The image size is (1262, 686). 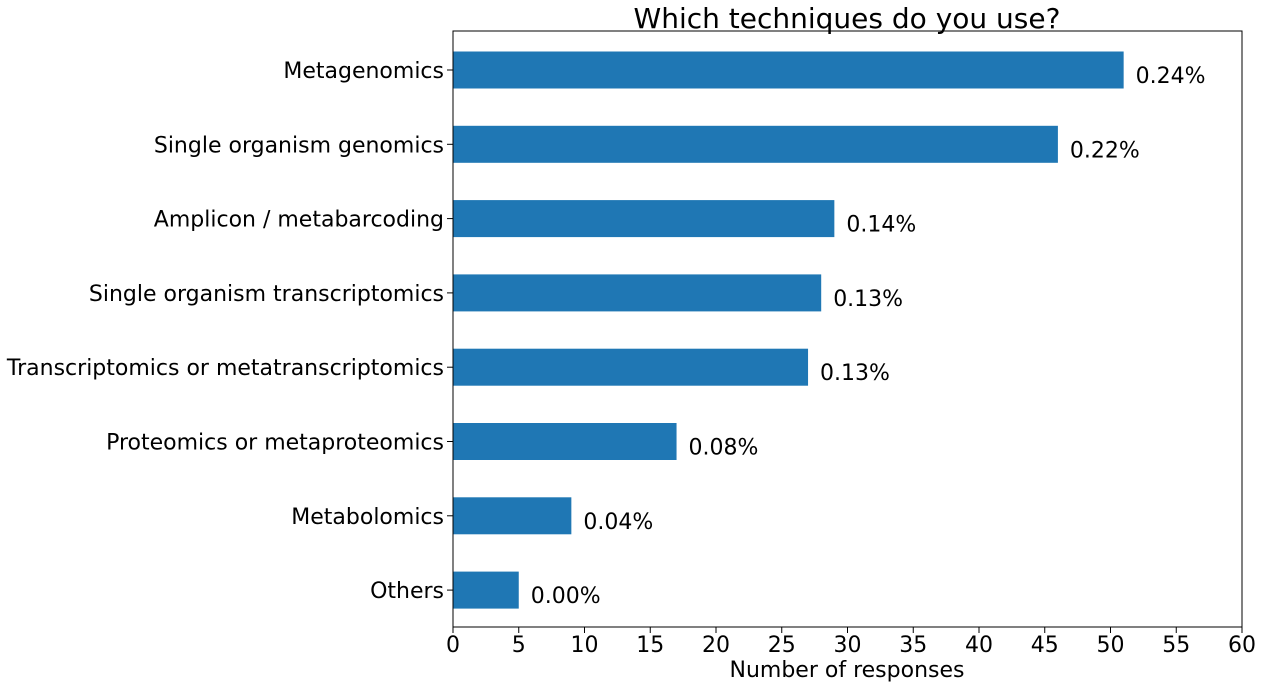 I want to click on data-label: 0.24%, so click(x=1171, y=76).